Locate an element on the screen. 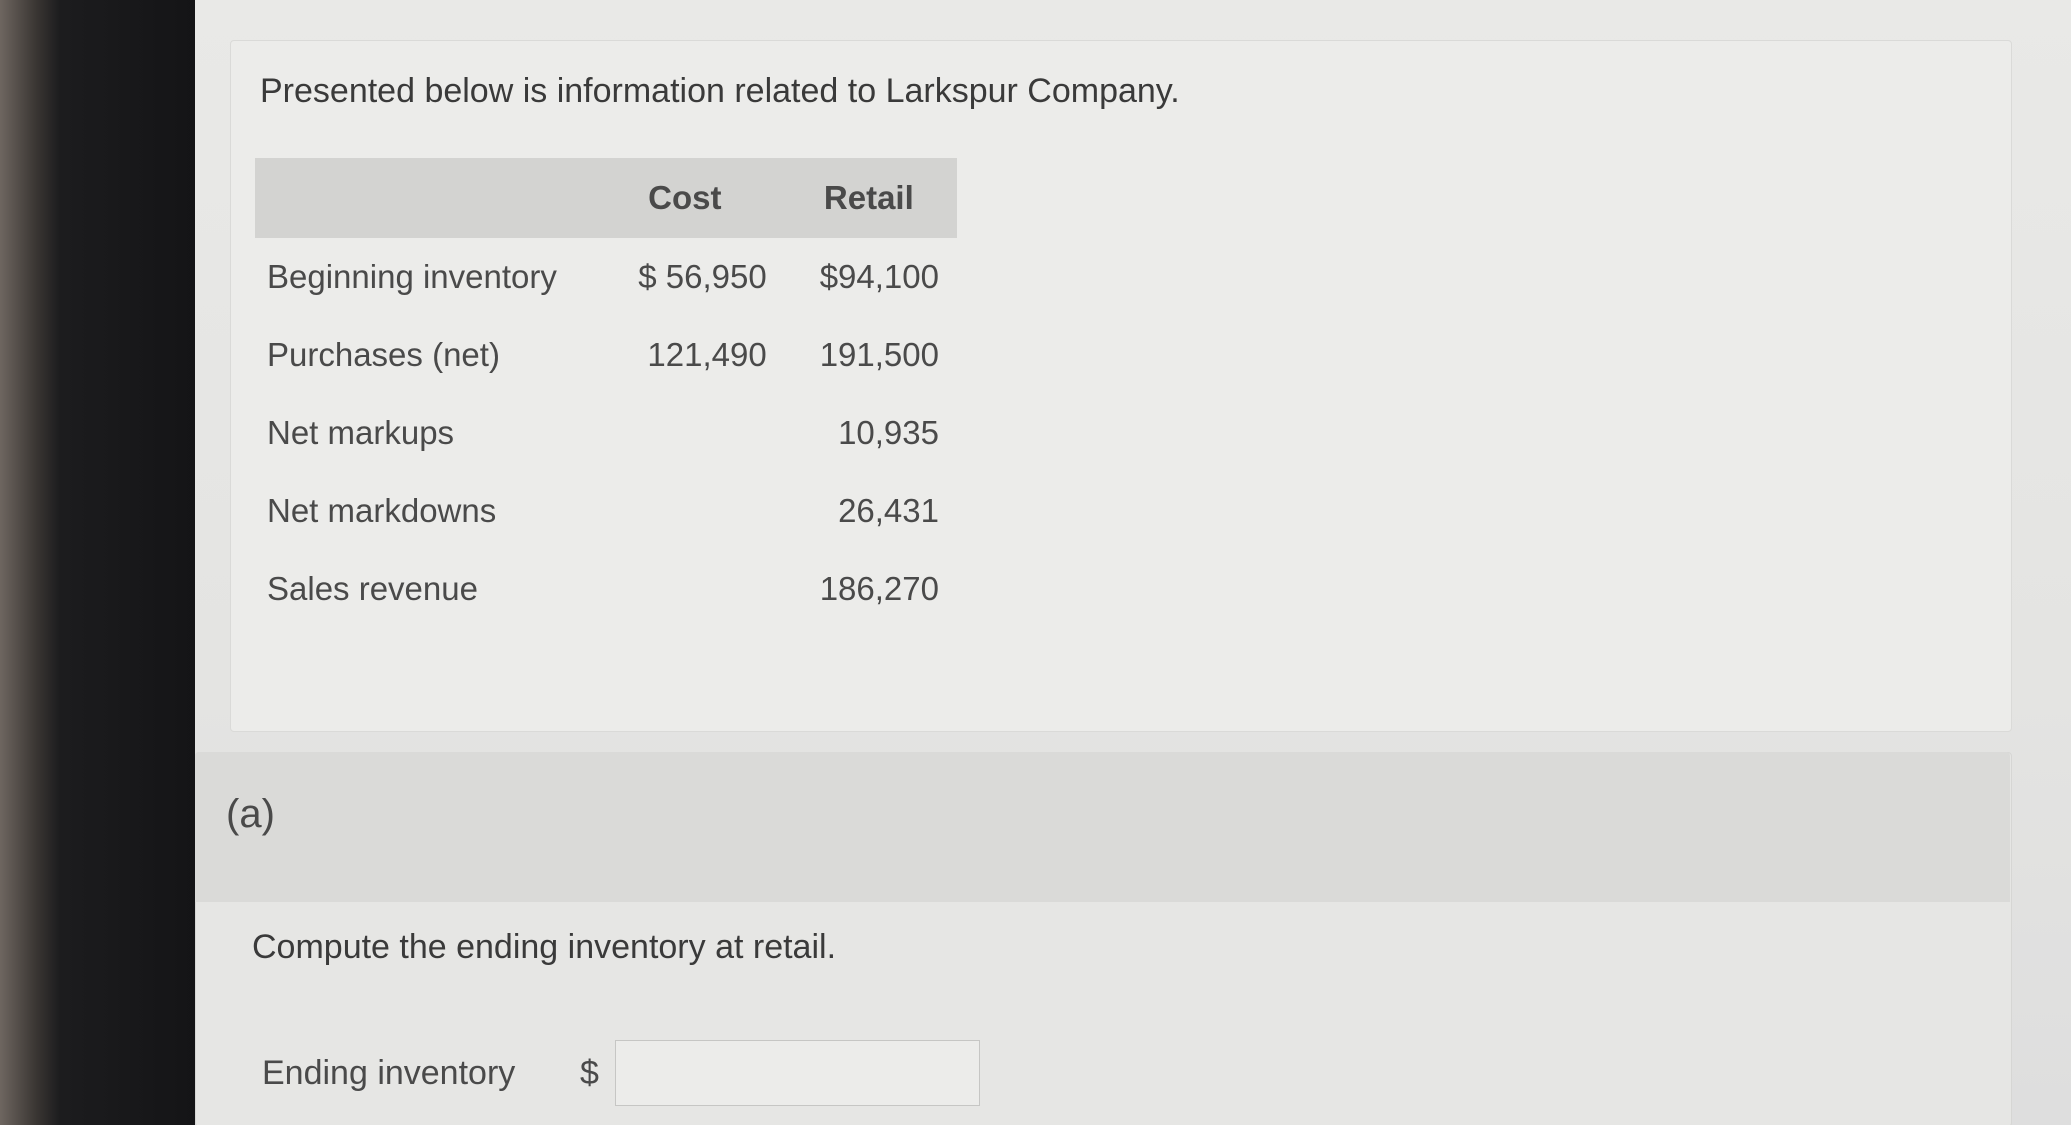 Image resolution: width=2071 pixels, height=1125 pixels. row-label: Beginning inventory is located at coordinates (412, 276).